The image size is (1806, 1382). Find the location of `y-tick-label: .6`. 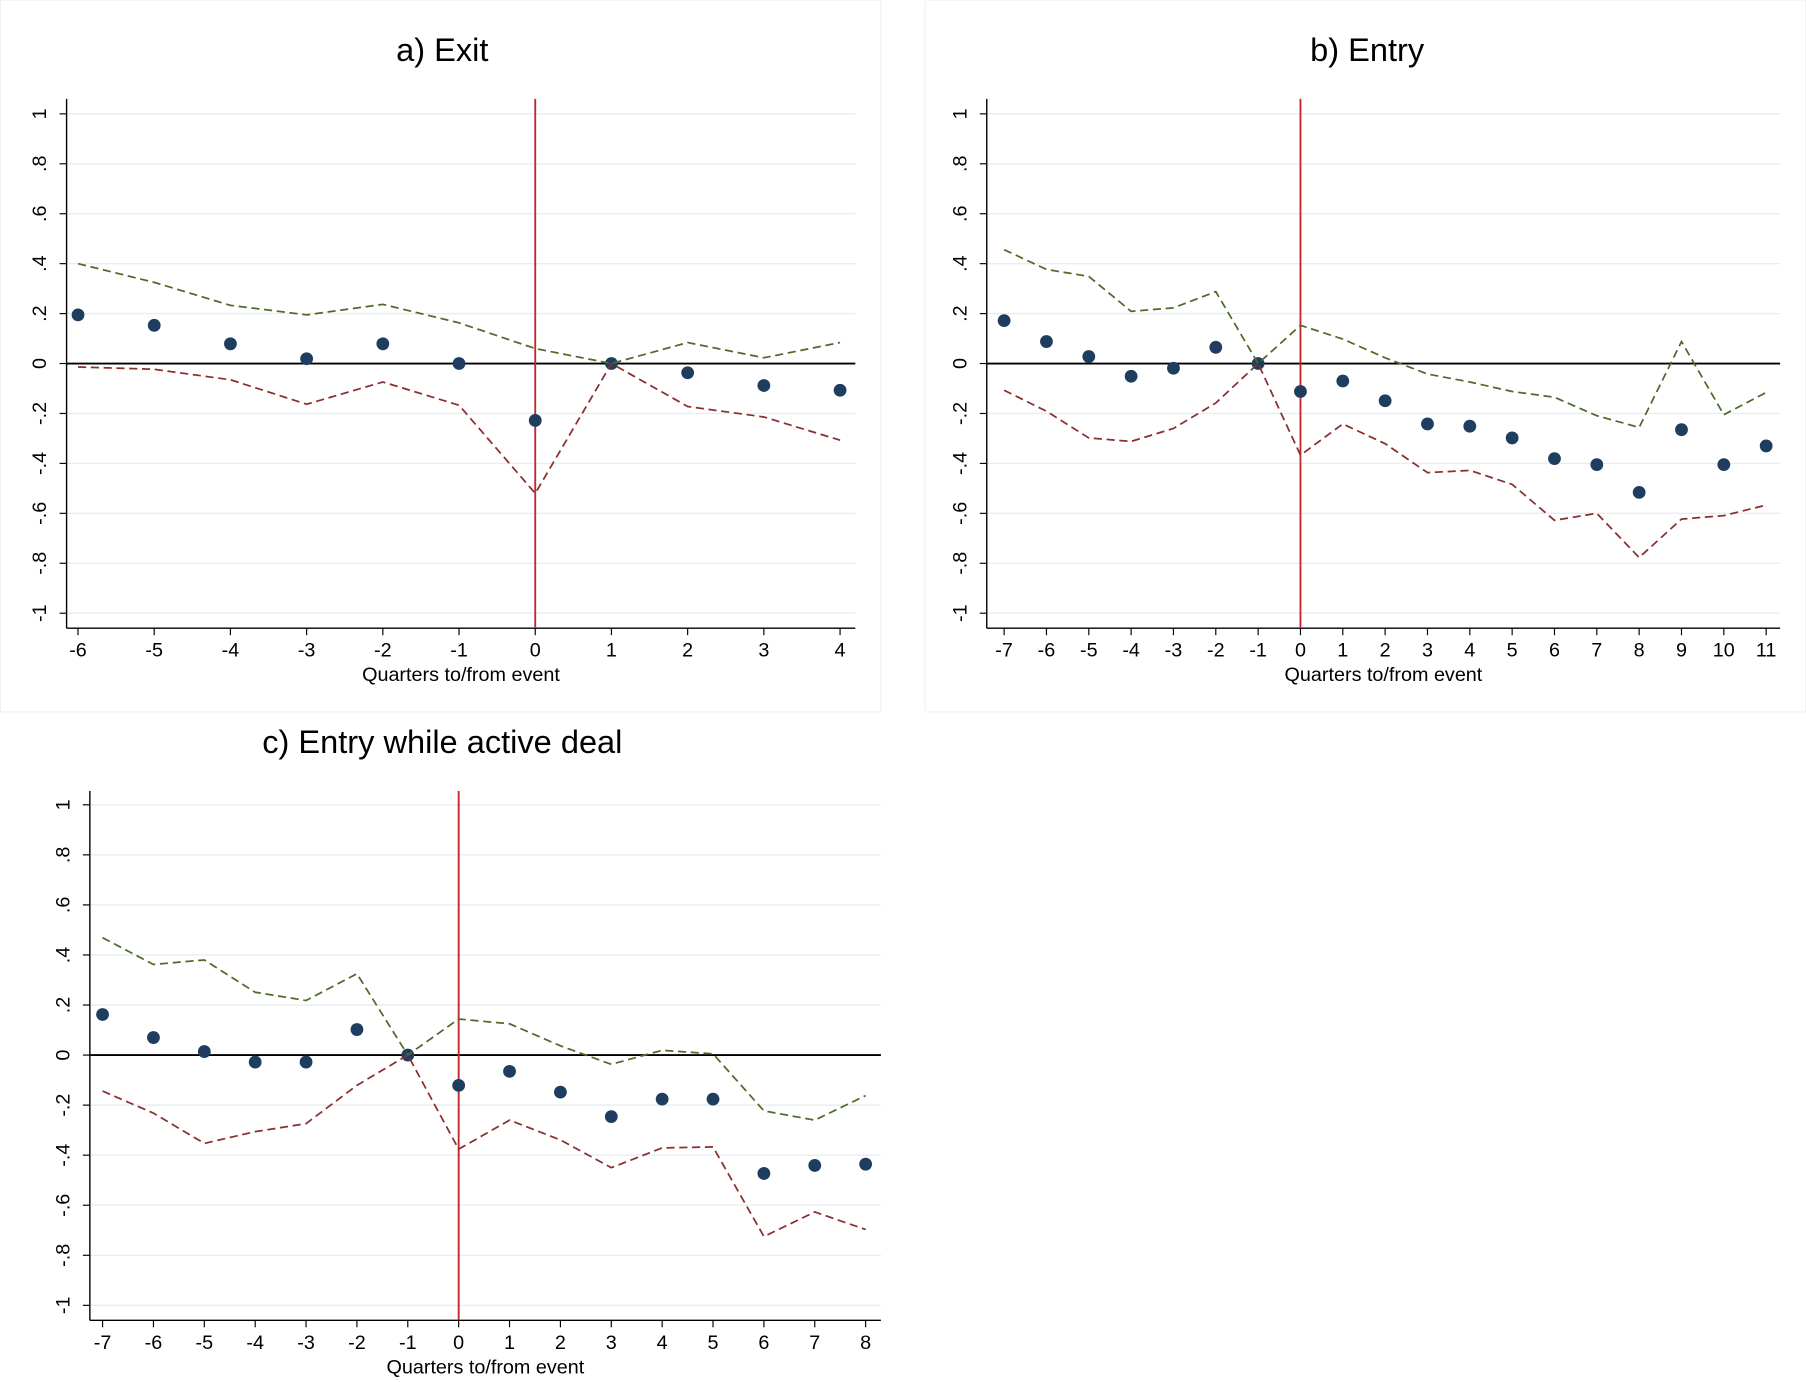

y-tick-label: .6 is located at coordinates (40, 213).